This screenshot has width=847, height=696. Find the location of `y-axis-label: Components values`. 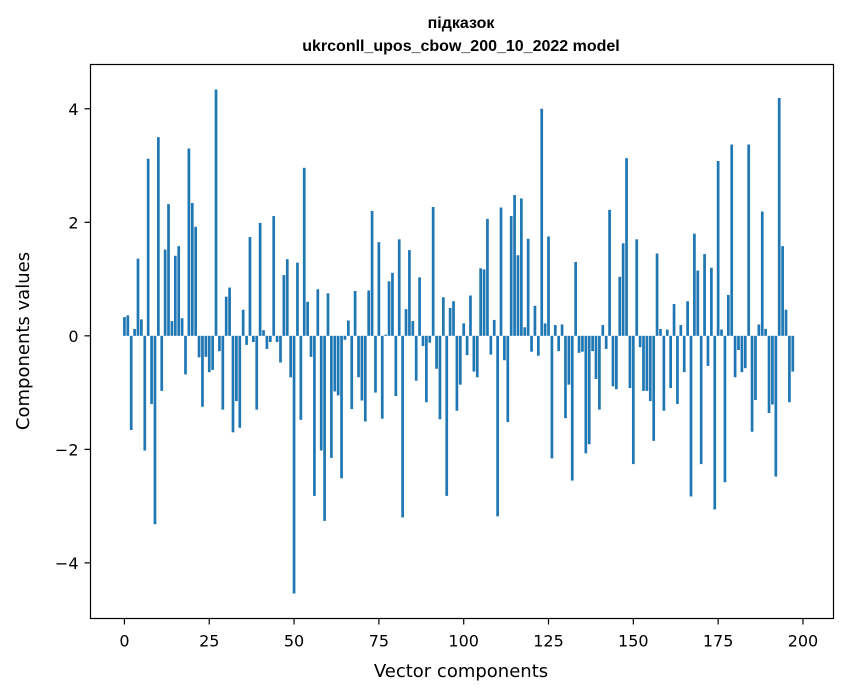

y-axis-label: Components values is located at coordinates (23, 341).